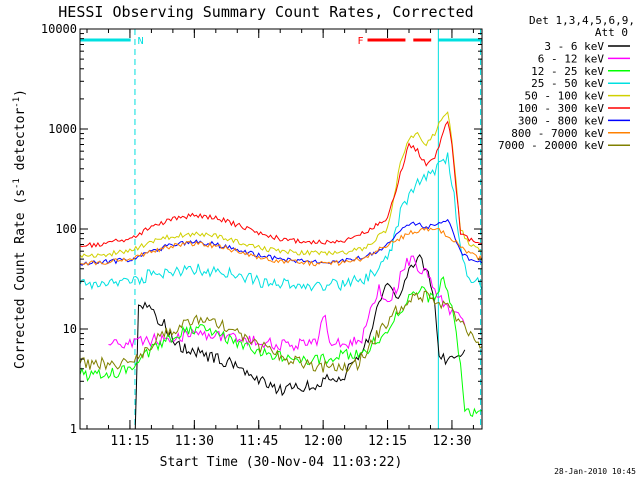 The height and width of the screenshot is (480, 640). Describe the element at coordinates (360, 41) in the screenshot. I see `flag-label-f: F` at that location.